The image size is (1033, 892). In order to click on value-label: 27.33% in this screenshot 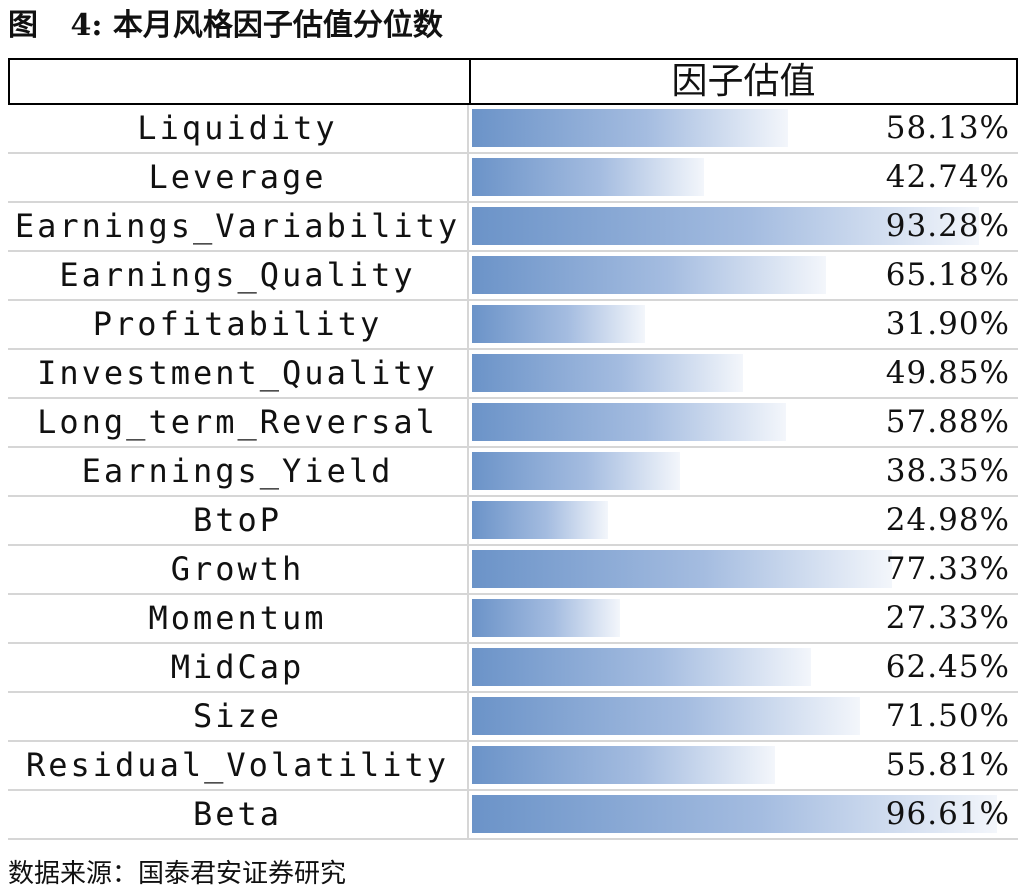, I will do `click(947, 618)`.